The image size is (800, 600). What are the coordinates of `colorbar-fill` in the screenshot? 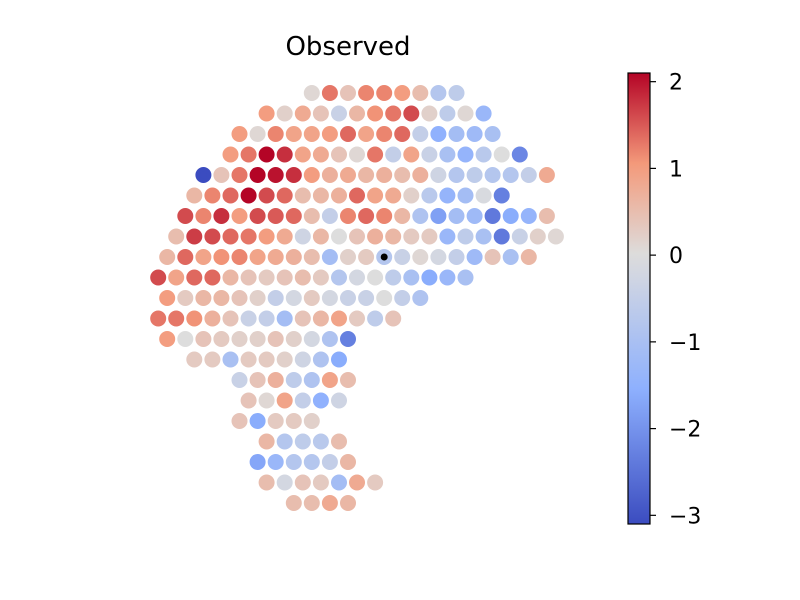 It's located at (639, 298).